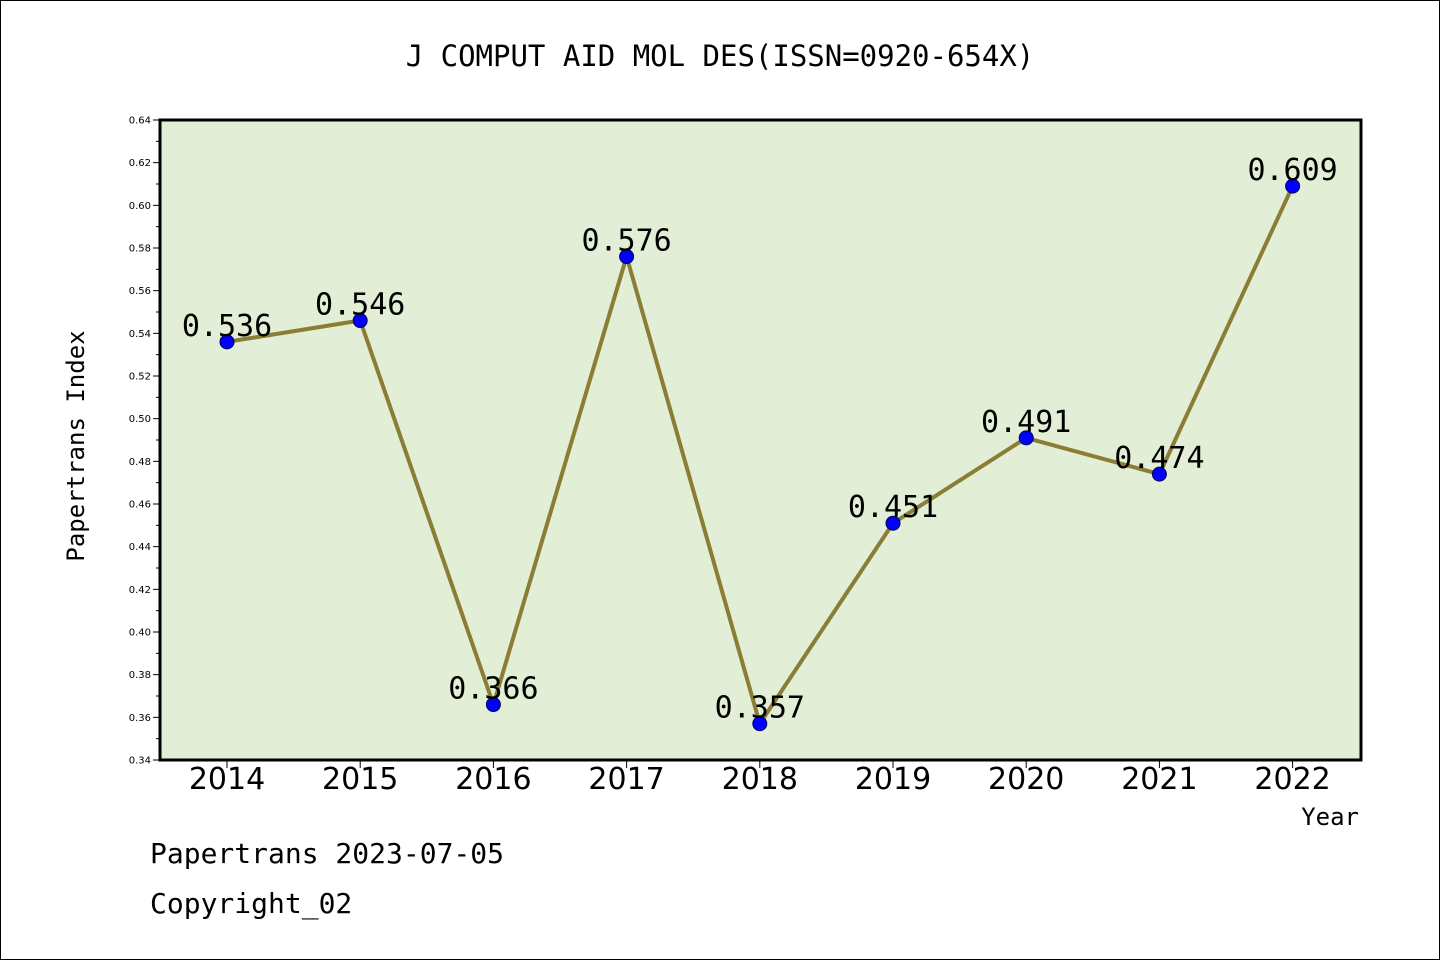 The image size is (1440, 960). I want to click on y-tick-label: 0.44, so click(140, 547).